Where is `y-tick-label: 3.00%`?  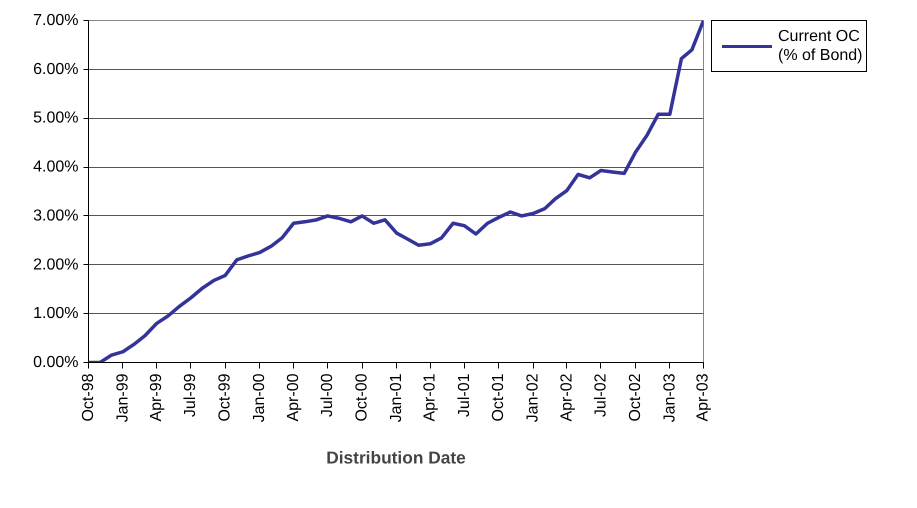
y-tick-label: 3.00% is located at coordinates (56, 215).